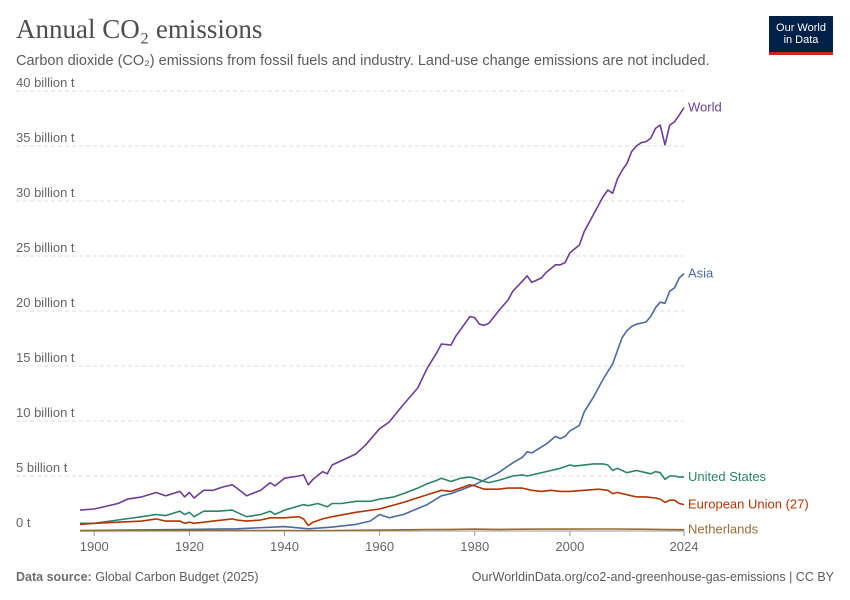  What do you see at coordinates (189, 546) in the screenshot?
I see `x-tick-label-1: 1920` at bounding box center [189, 546].